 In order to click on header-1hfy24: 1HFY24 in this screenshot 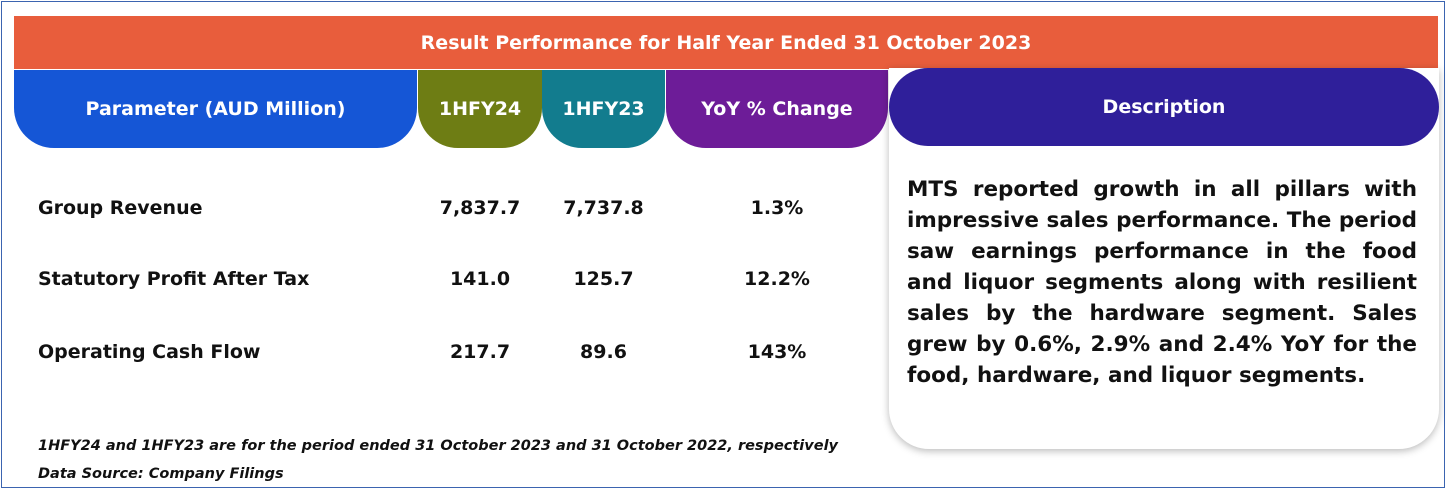, I will do `click(480, 109)`.